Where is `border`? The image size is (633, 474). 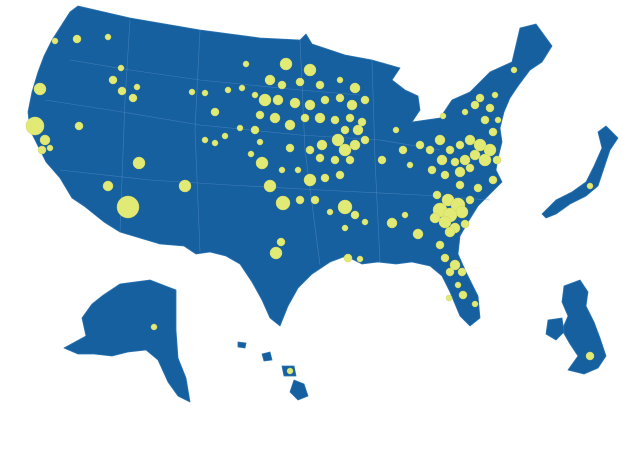 border is located at coordinates (242, 125).